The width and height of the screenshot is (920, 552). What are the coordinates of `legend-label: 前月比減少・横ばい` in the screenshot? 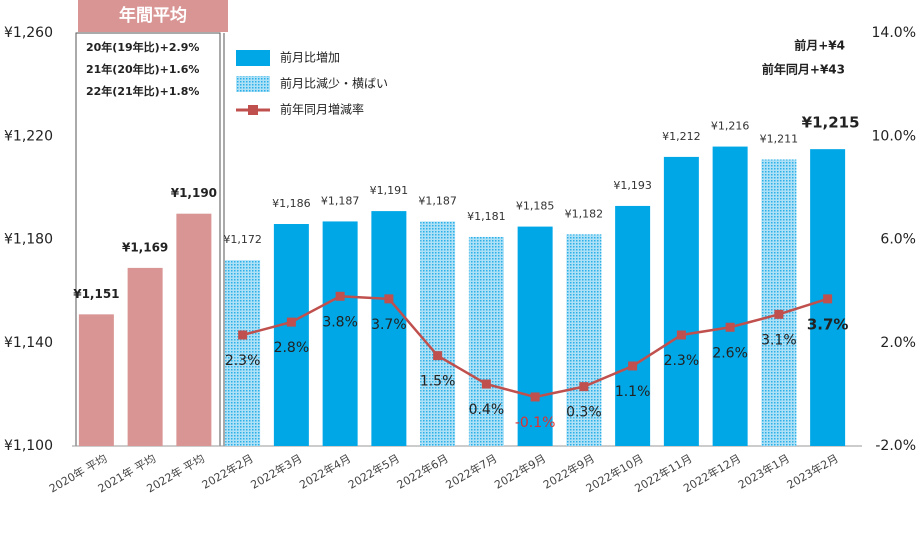 It's located at (334, 83).